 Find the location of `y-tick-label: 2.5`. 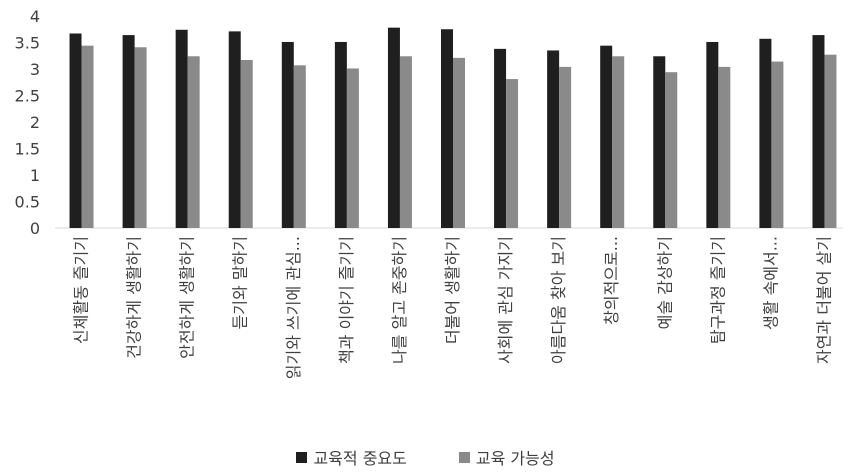

y-tick-label: 2.5 is located at coordinates (27, 96).